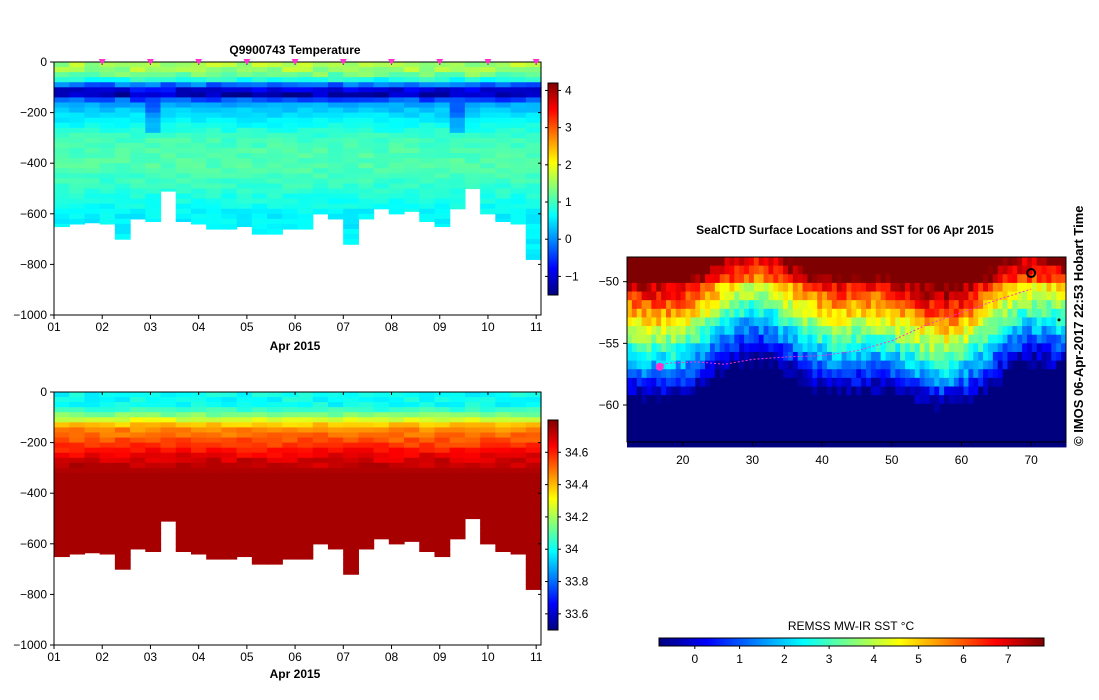  I want to click on track-line, so click(845, 327).